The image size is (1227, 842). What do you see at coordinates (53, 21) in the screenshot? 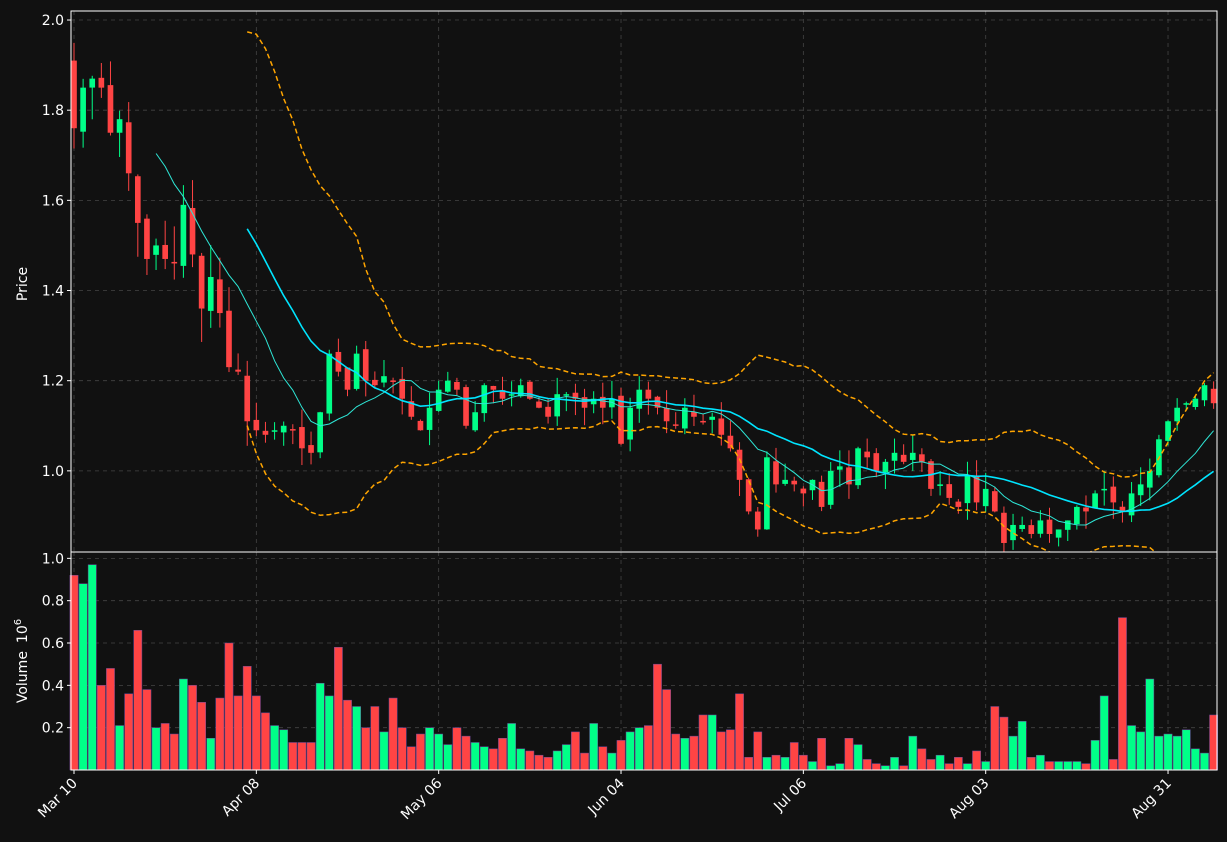
I see `price-tick-label: 2.0` at bounding box center [53, 21].